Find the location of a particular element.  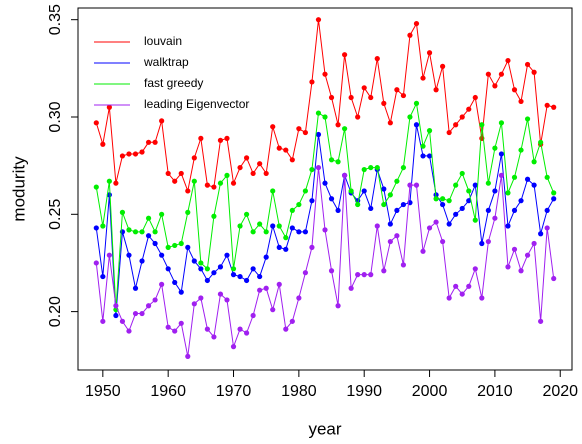

x-tick-label: 1960 is located at coordinates (168, 391).